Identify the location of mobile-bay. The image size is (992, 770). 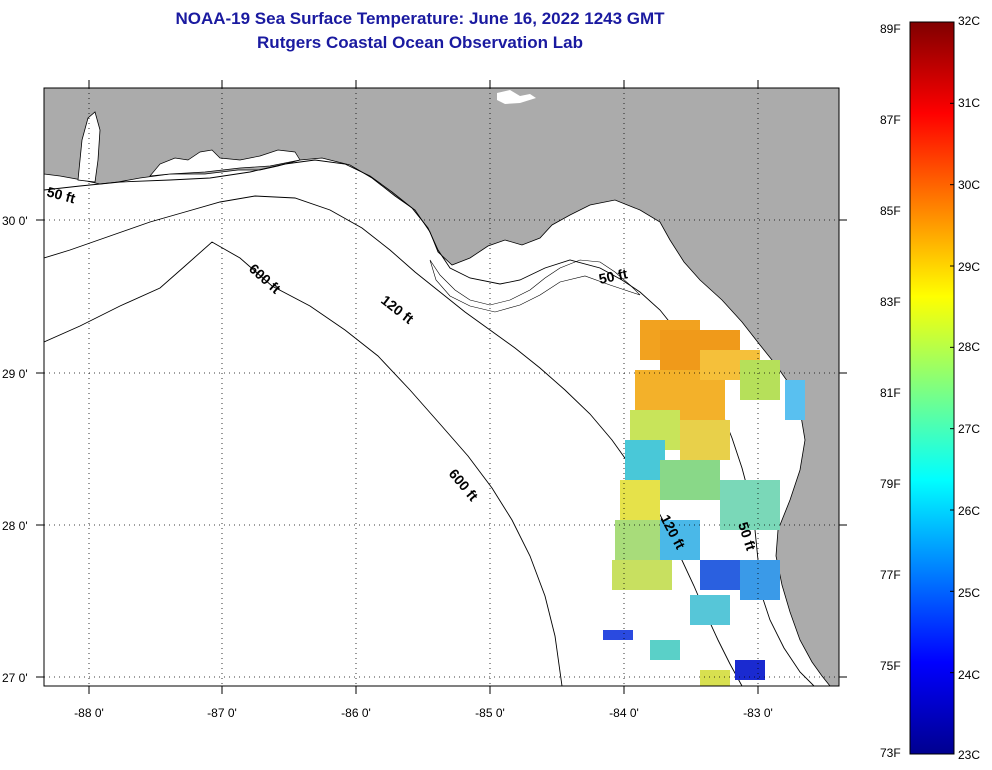
(89, 147).